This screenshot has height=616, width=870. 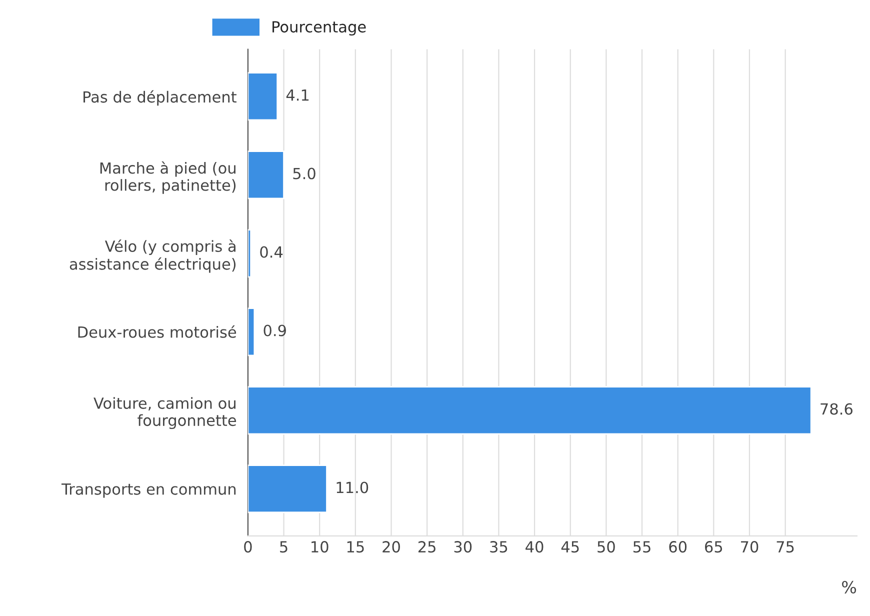 I want to click on data-label: 0.9, so click(x=275, y=330).